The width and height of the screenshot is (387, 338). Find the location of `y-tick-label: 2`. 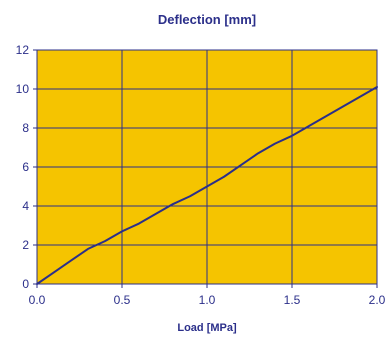

y-tick-label: 2 is located at coordinates (25, 245).